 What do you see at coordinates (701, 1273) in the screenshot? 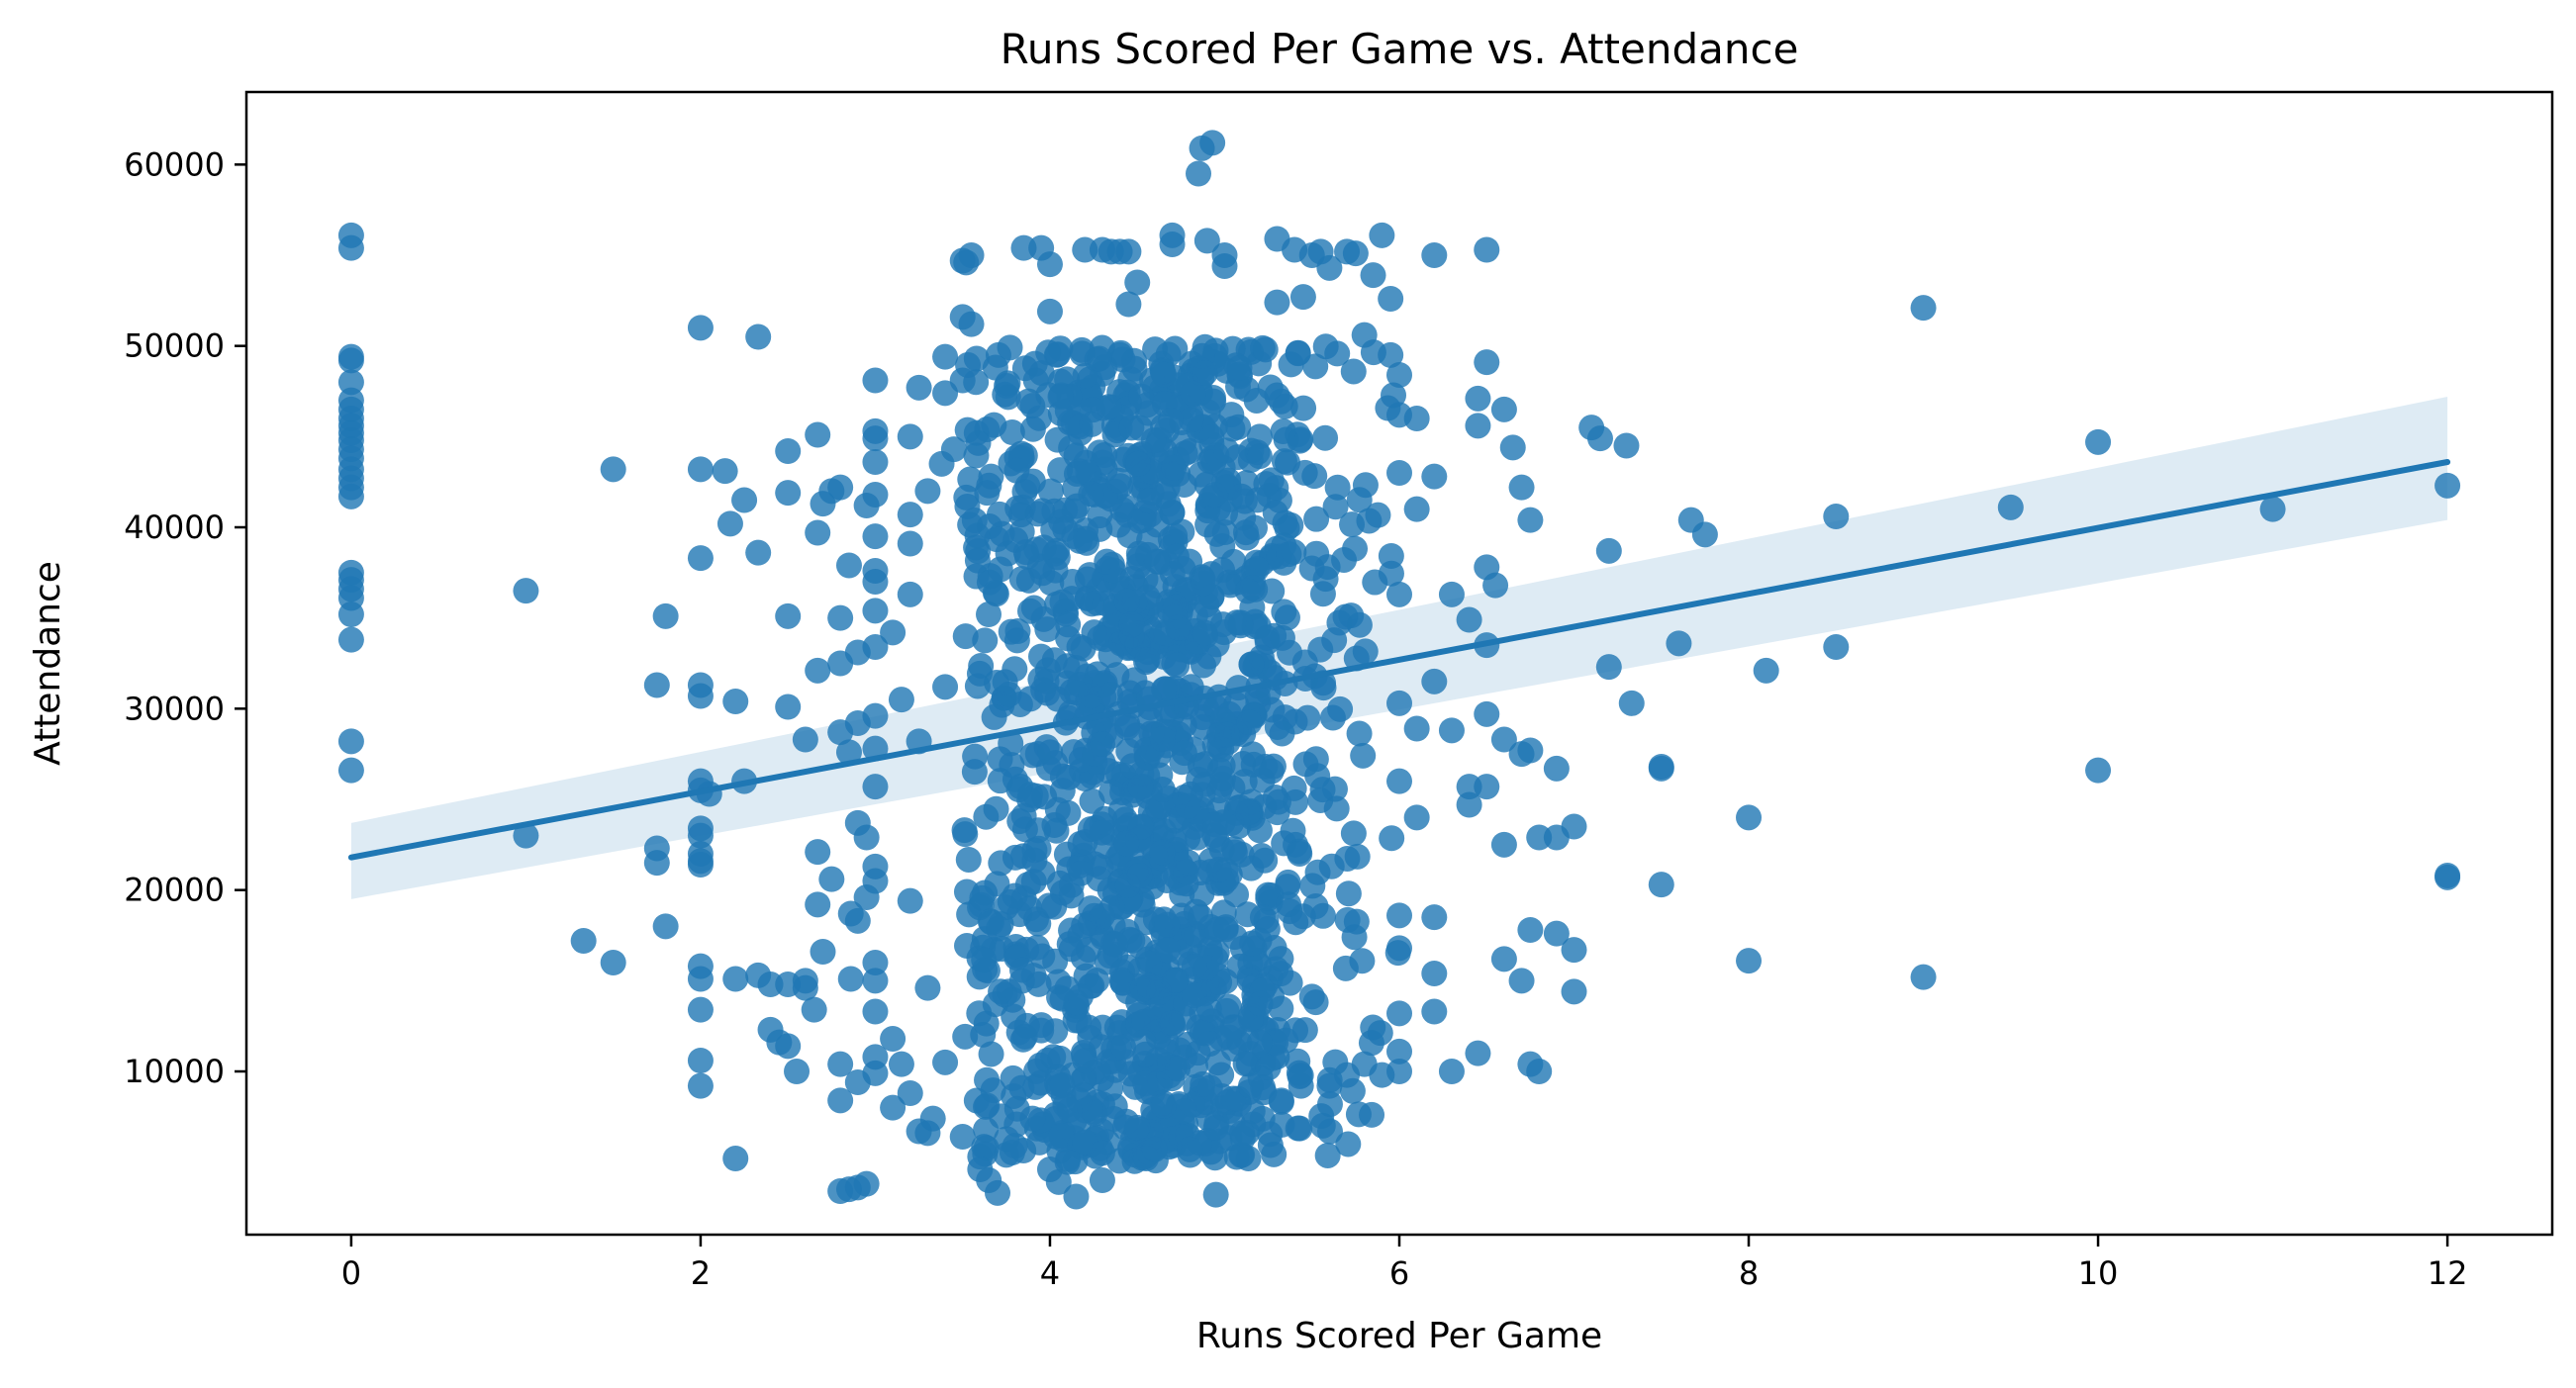
I see `x-tick-label: 2` at bounding box center [701, 1273].